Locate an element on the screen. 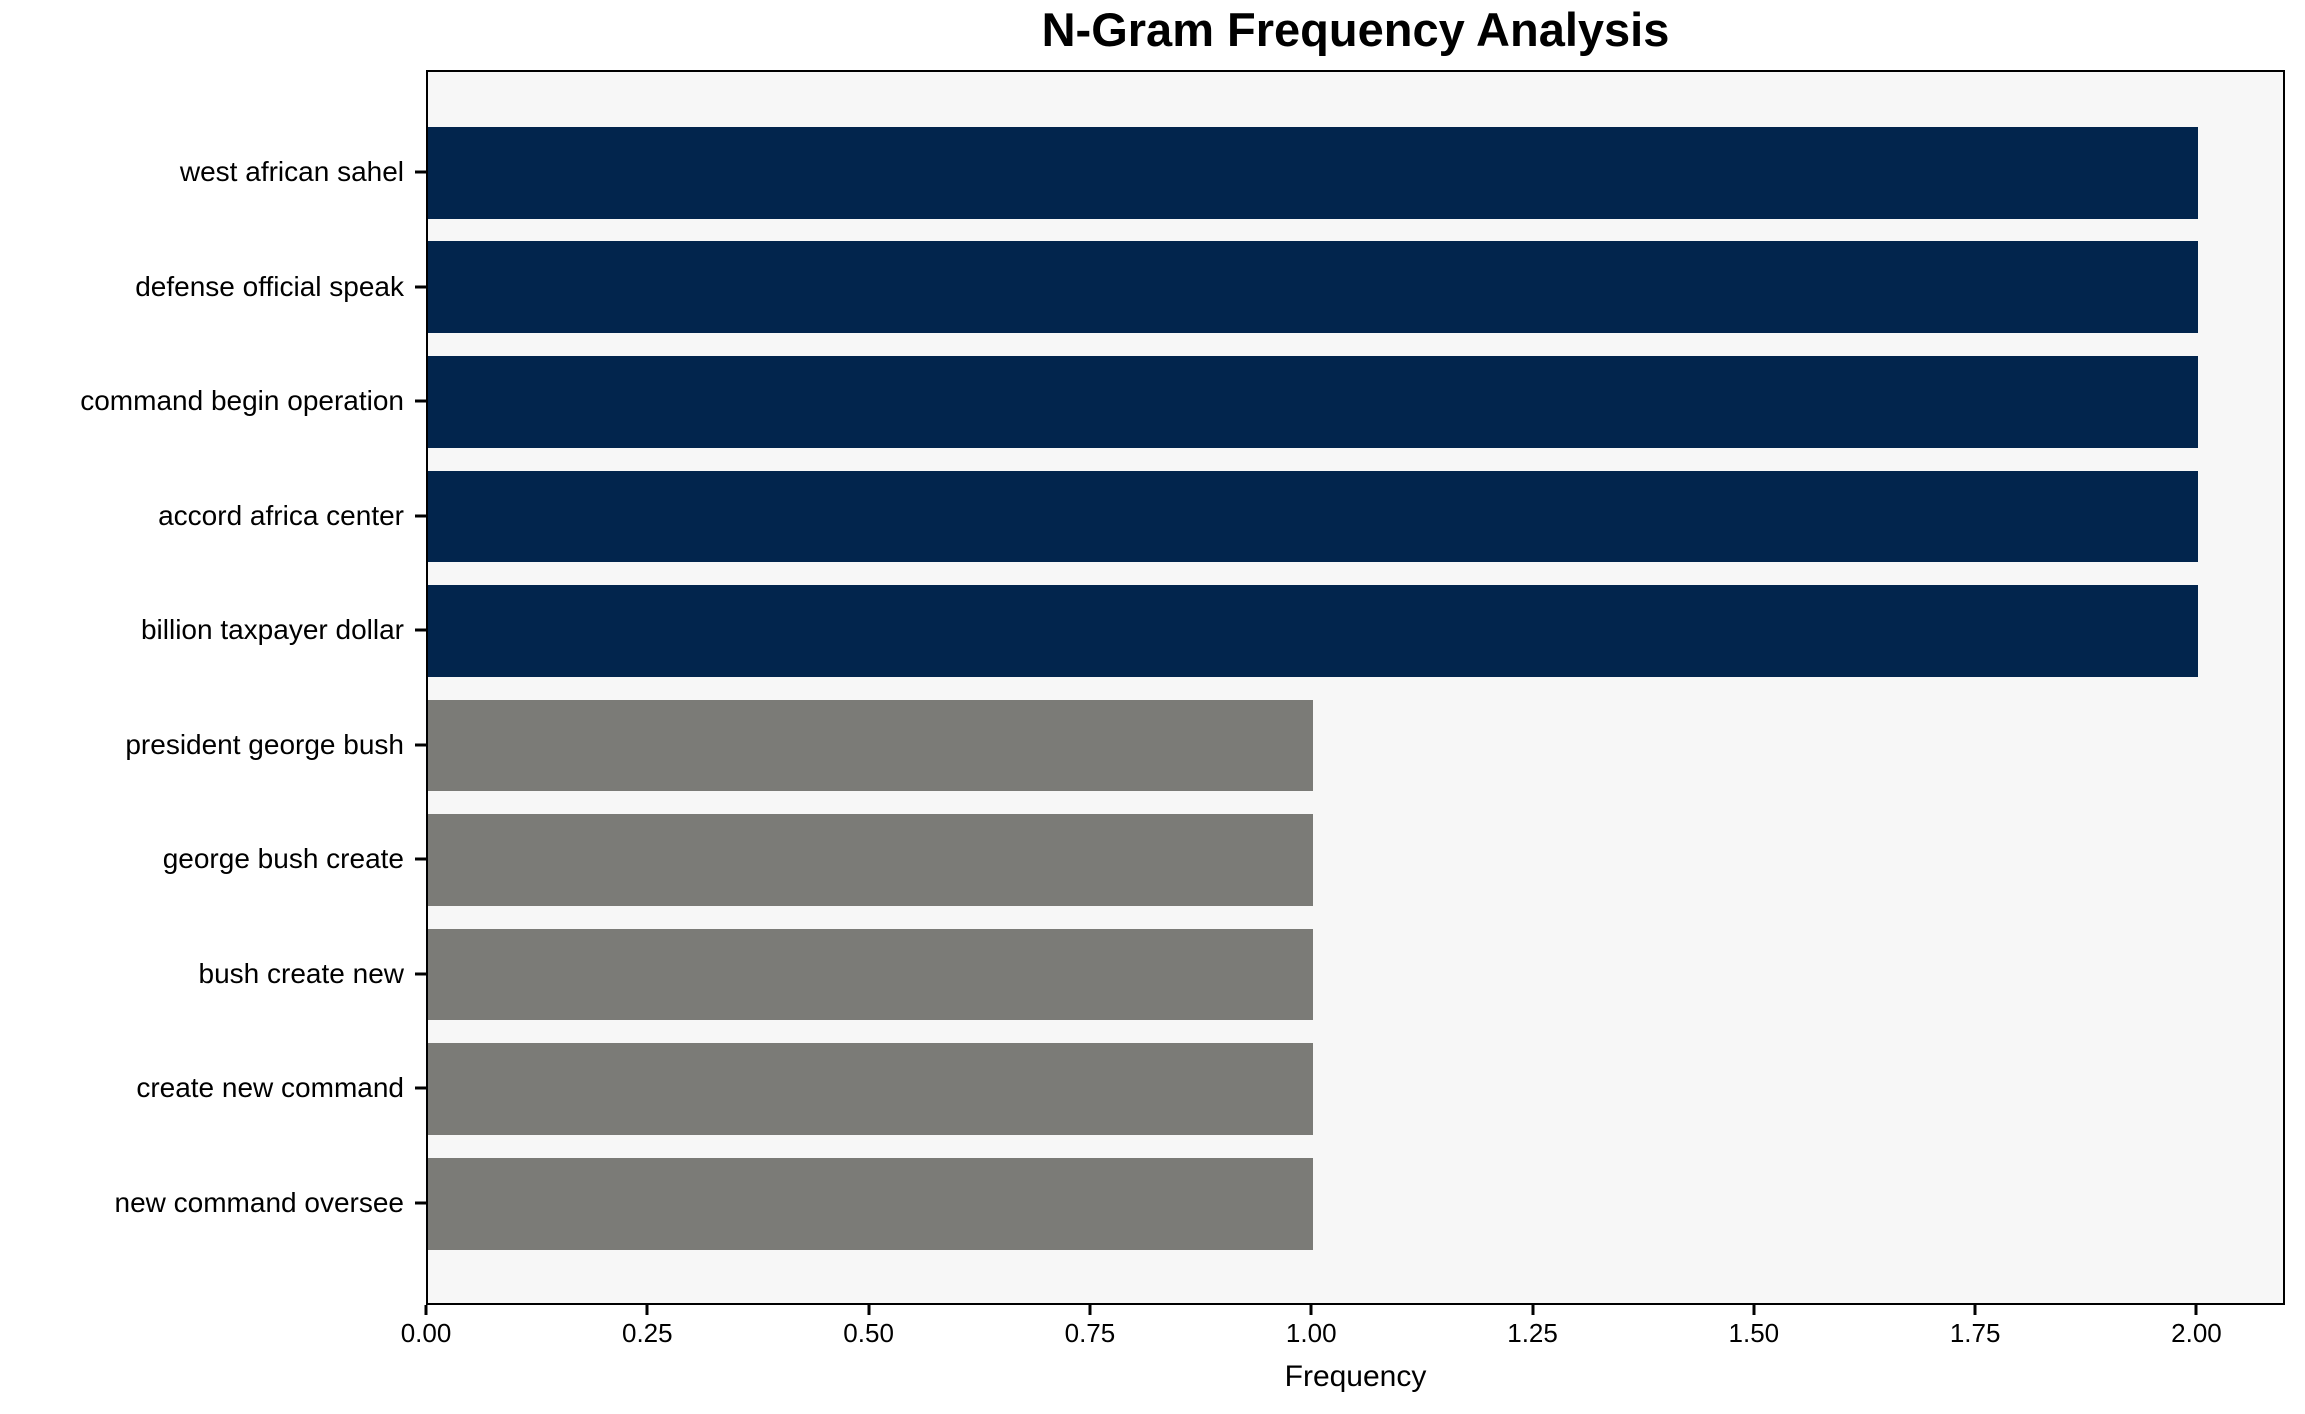 The image size is (2305, 1414). bar-president-george-bush is located at coordinates (871, 745).